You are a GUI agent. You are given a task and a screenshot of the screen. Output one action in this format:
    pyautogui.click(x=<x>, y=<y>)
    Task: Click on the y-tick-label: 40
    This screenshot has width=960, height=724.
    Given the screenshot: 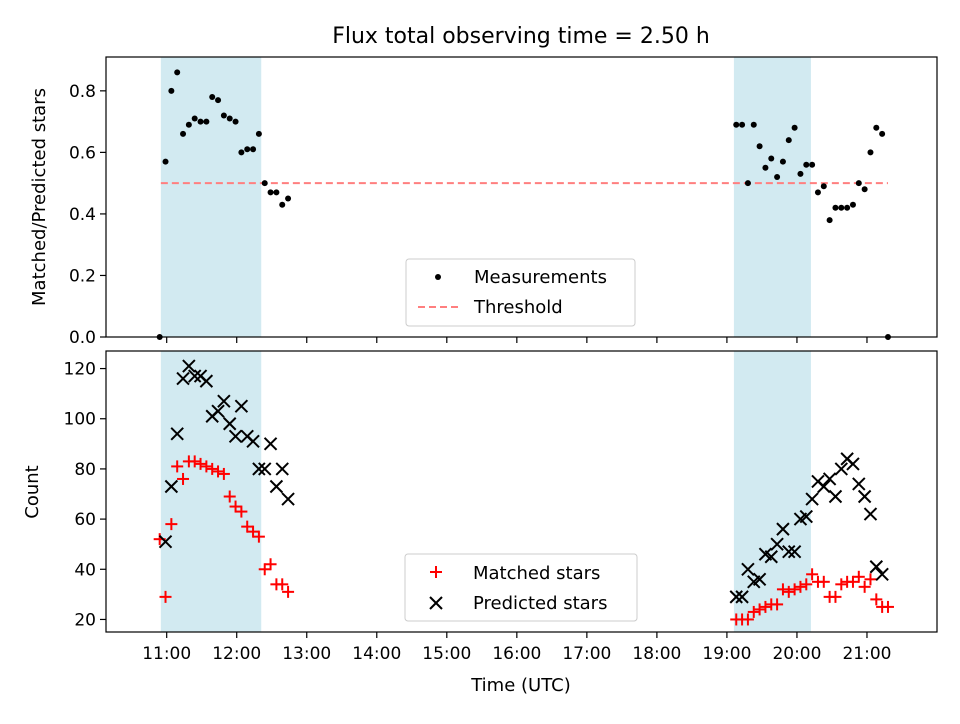 What is the action you would take?
    pyautogui.click(x=85, y=570)
    